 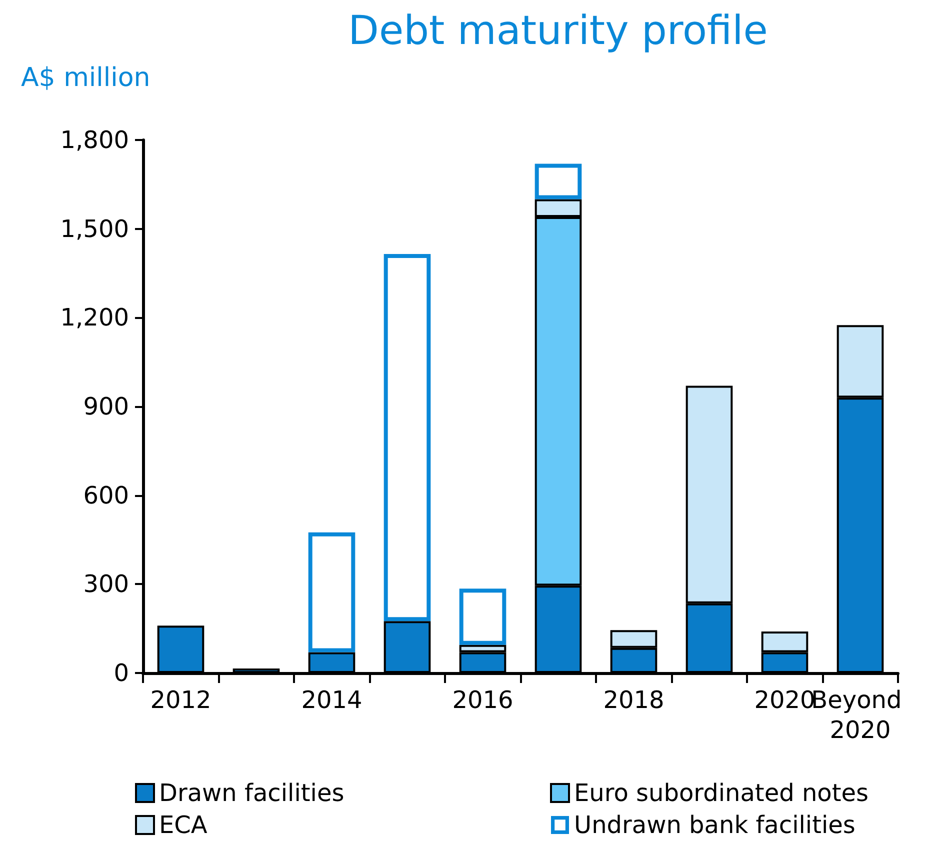 I want to click on y-tick-label: 1,200, so click(x=94, y=318).